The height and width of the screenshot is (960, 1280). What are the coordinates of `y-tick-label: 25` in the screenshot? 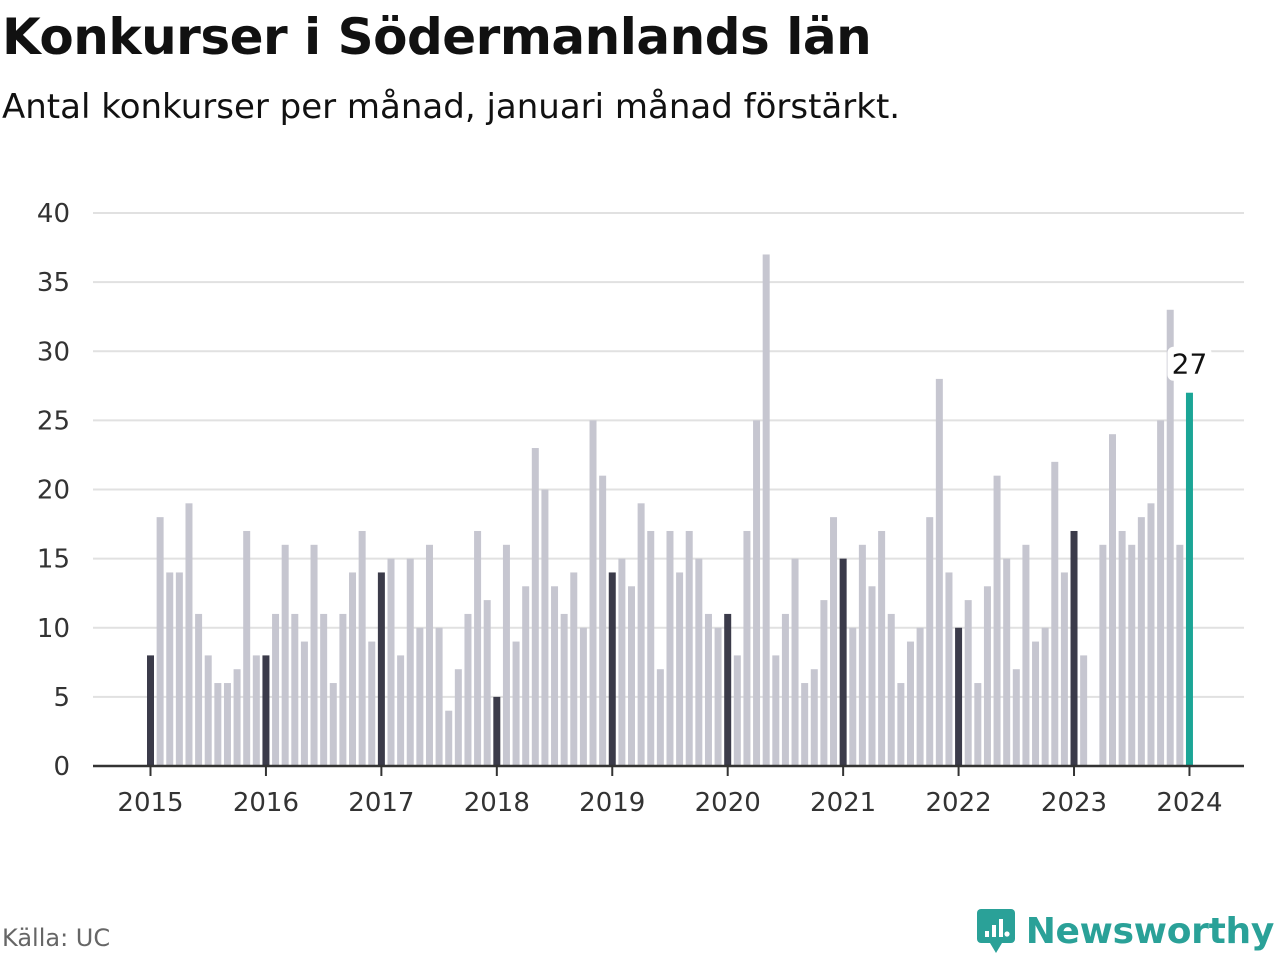 It's located at (53, 421).